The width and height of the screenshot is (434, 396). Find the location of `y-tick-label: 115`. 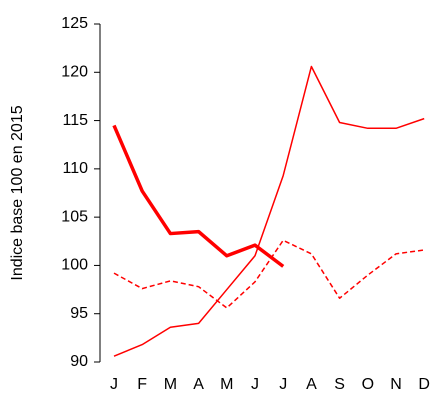

y-tick-label: 115 is located at coordinates (75, 120).